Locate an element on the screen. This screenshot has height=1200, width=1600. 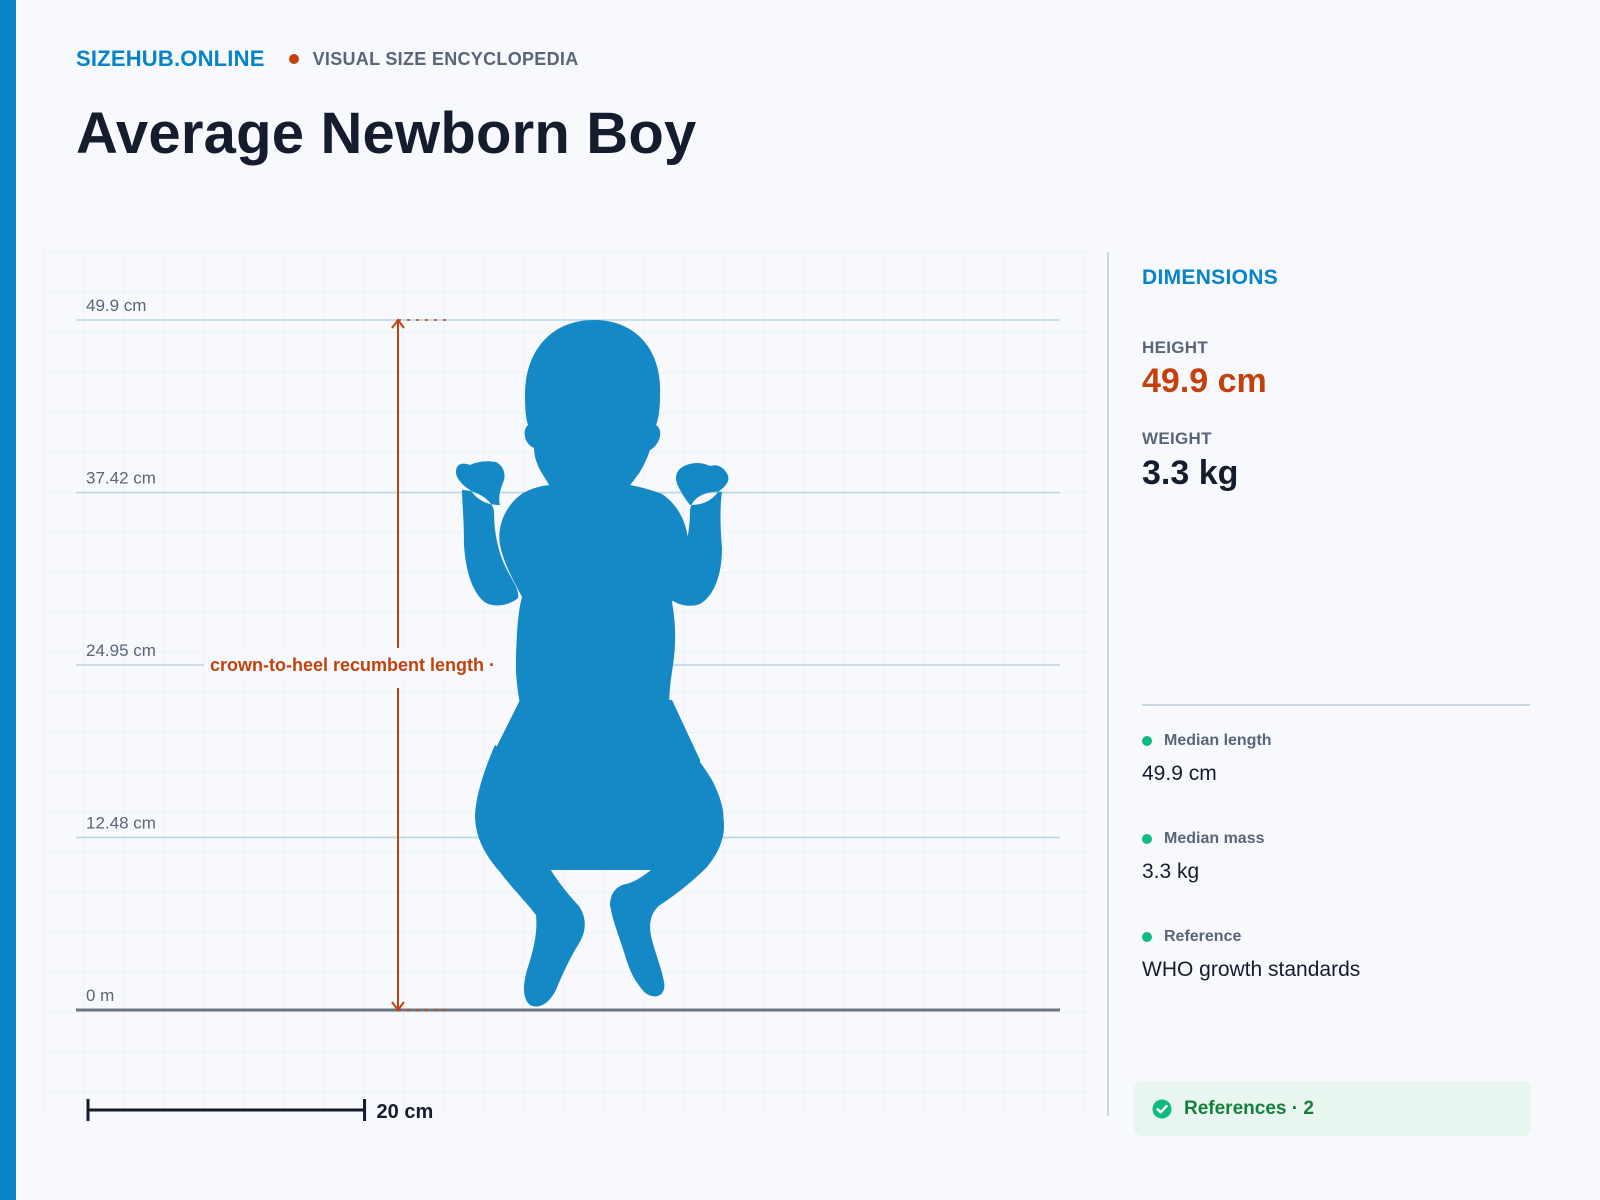
height-measure: crown-to-heel recumbent length · is located at coordinates (360, 665).